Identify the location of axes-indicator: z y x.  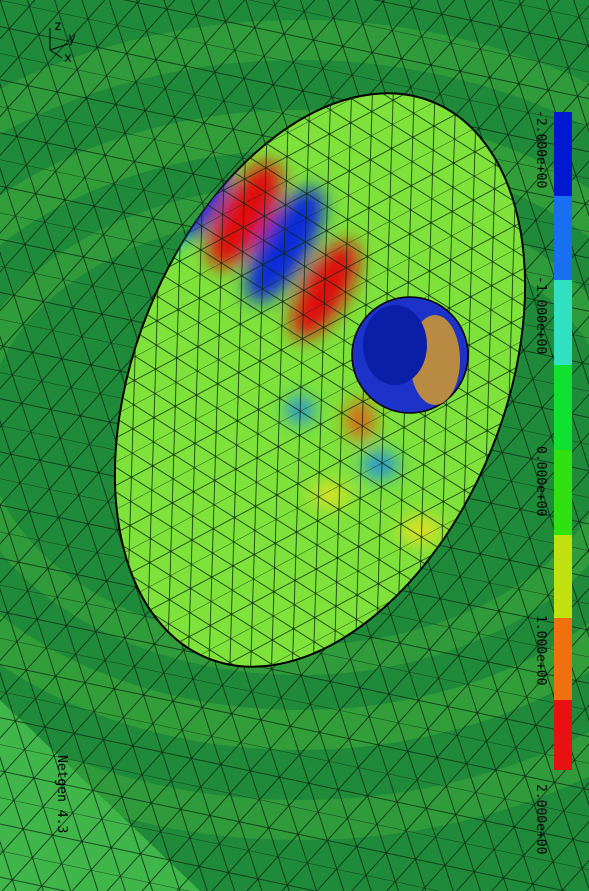
(62, 42).